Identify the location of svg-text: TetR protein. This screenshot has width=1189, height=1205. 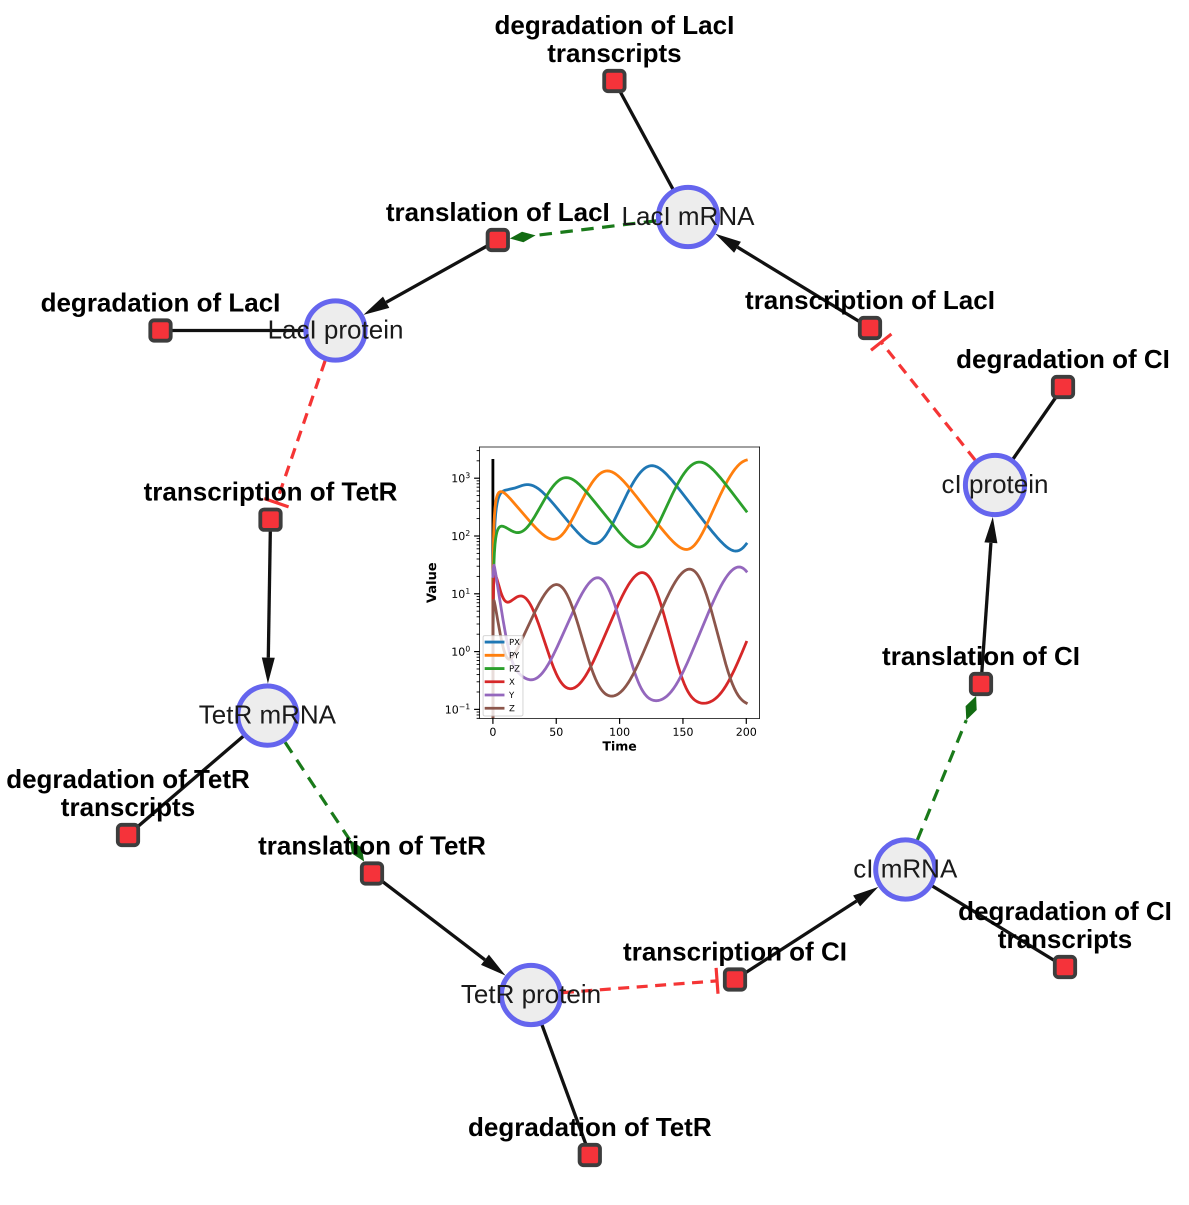
(531, 994).